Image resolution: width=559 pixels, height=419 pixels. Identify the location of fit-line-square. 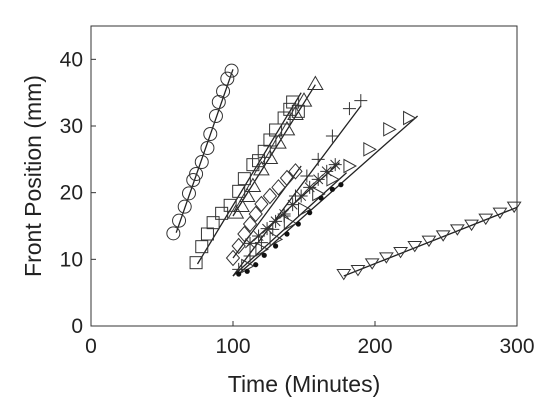
(249, 178).